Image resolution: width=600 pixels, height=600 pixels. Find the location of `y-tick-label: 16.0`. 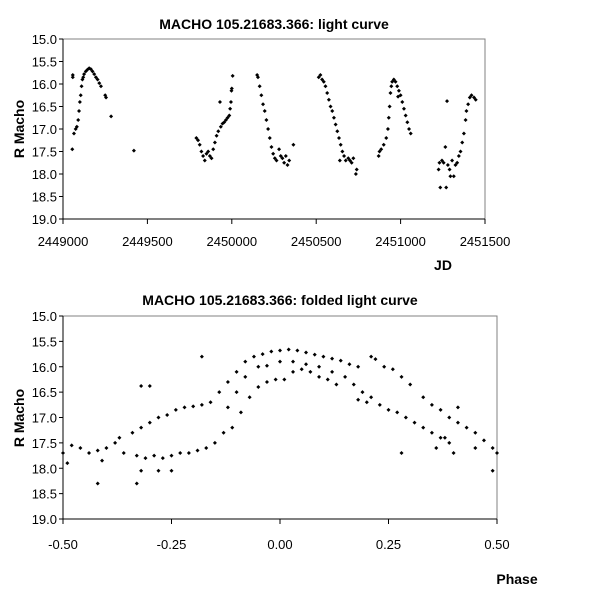

y-tick-label: 16.0 is located at coordinates (44, 84).